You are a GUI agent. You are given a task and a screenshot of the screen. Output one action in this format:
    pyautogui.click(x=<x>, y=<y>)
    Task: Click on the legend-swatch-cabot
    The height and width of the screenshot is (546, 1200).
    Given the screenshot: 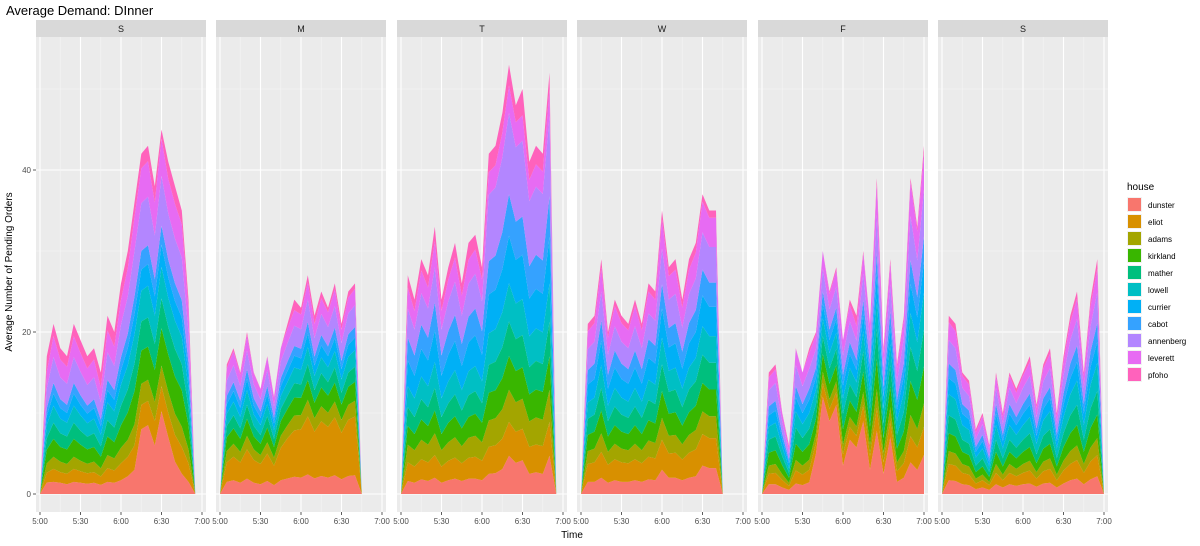 What is the action you would take?
    pyautogui.click(x=1134, y=323)
    